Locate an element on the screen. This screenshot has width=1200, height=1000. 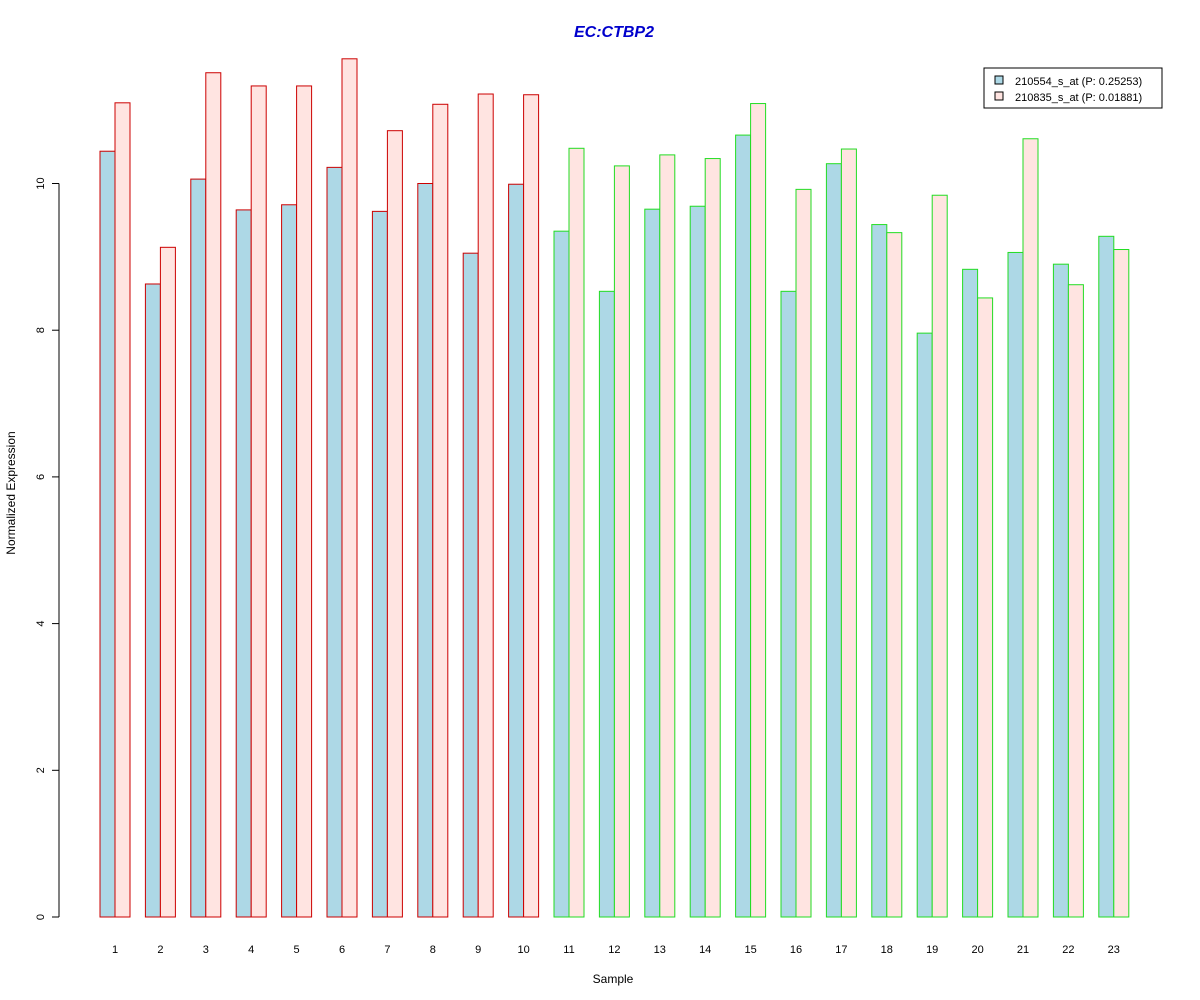
legend-box is located at coordinates (1073, 88).